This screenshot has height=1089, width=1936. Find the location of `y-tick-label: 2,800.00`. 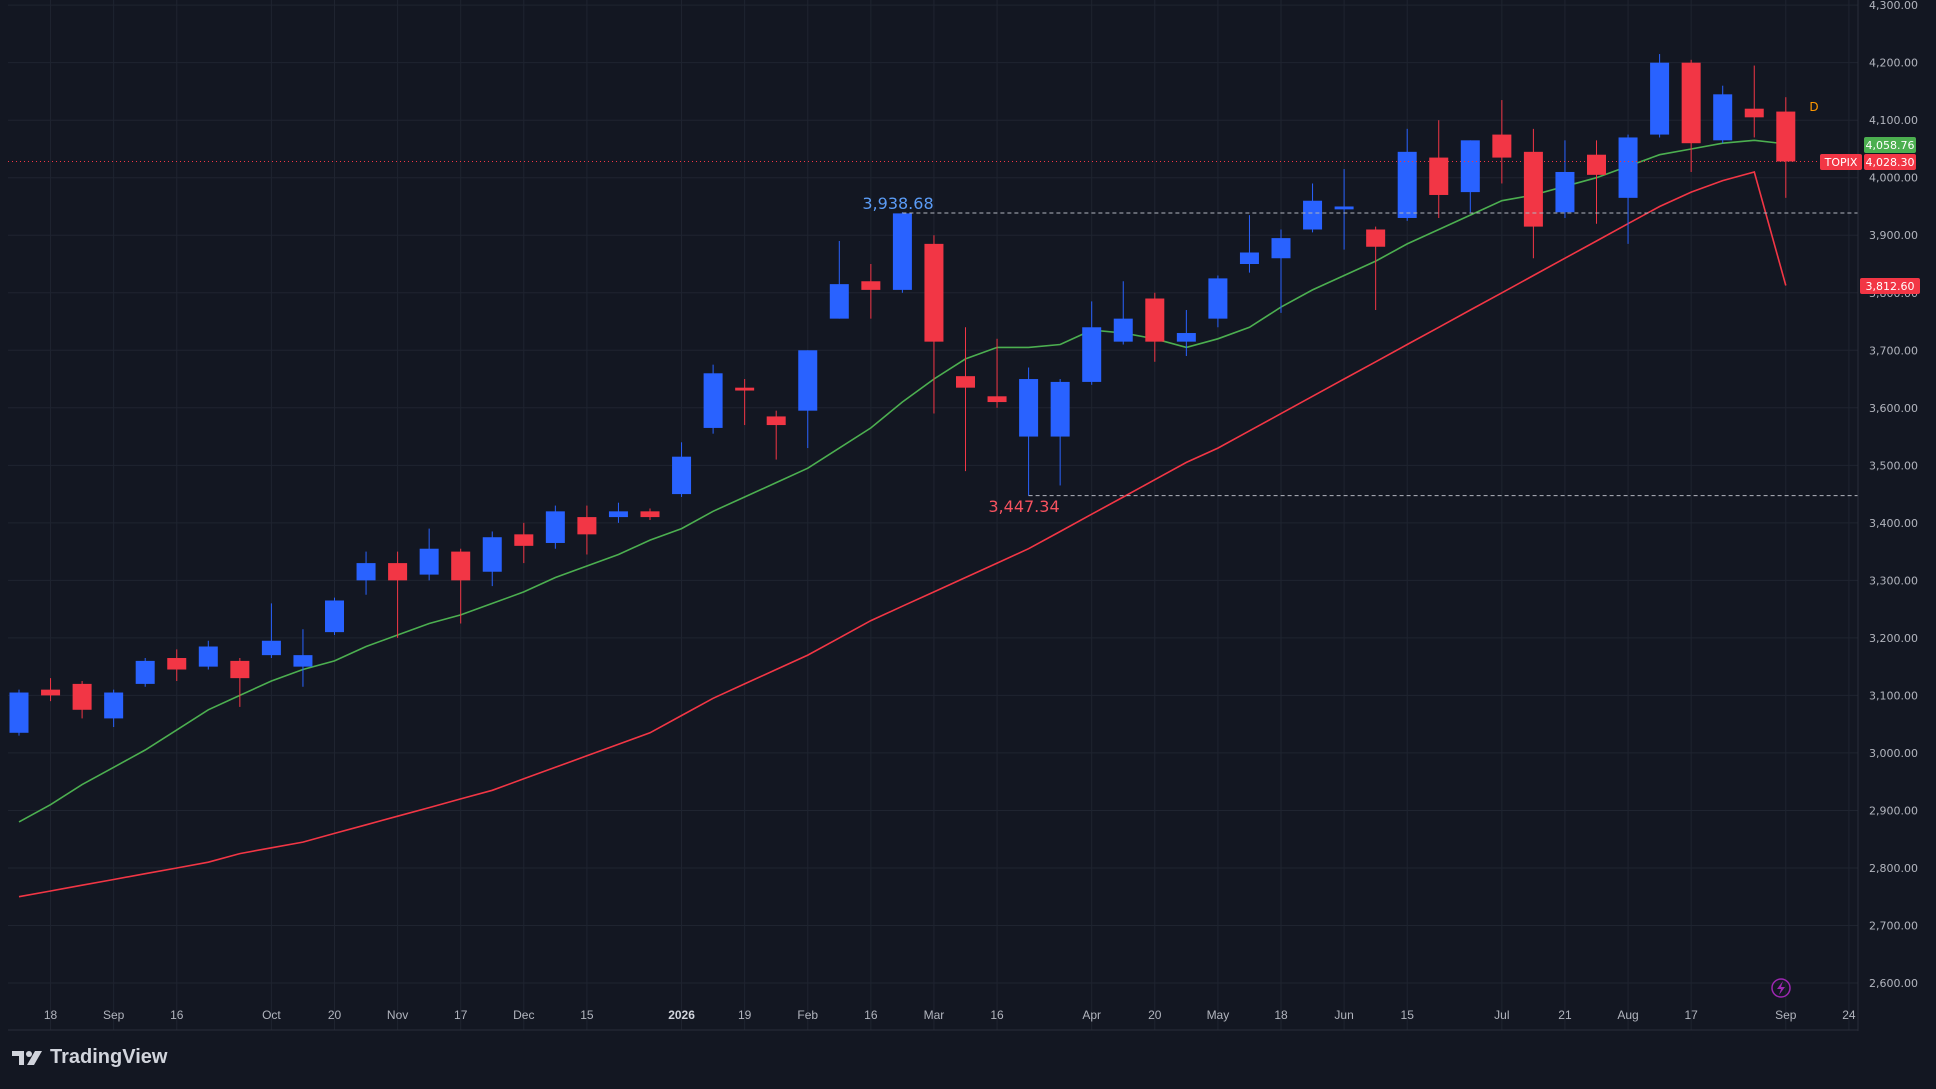

y-tick-label: 2,800.00 is located at coordinates (1893, 868).